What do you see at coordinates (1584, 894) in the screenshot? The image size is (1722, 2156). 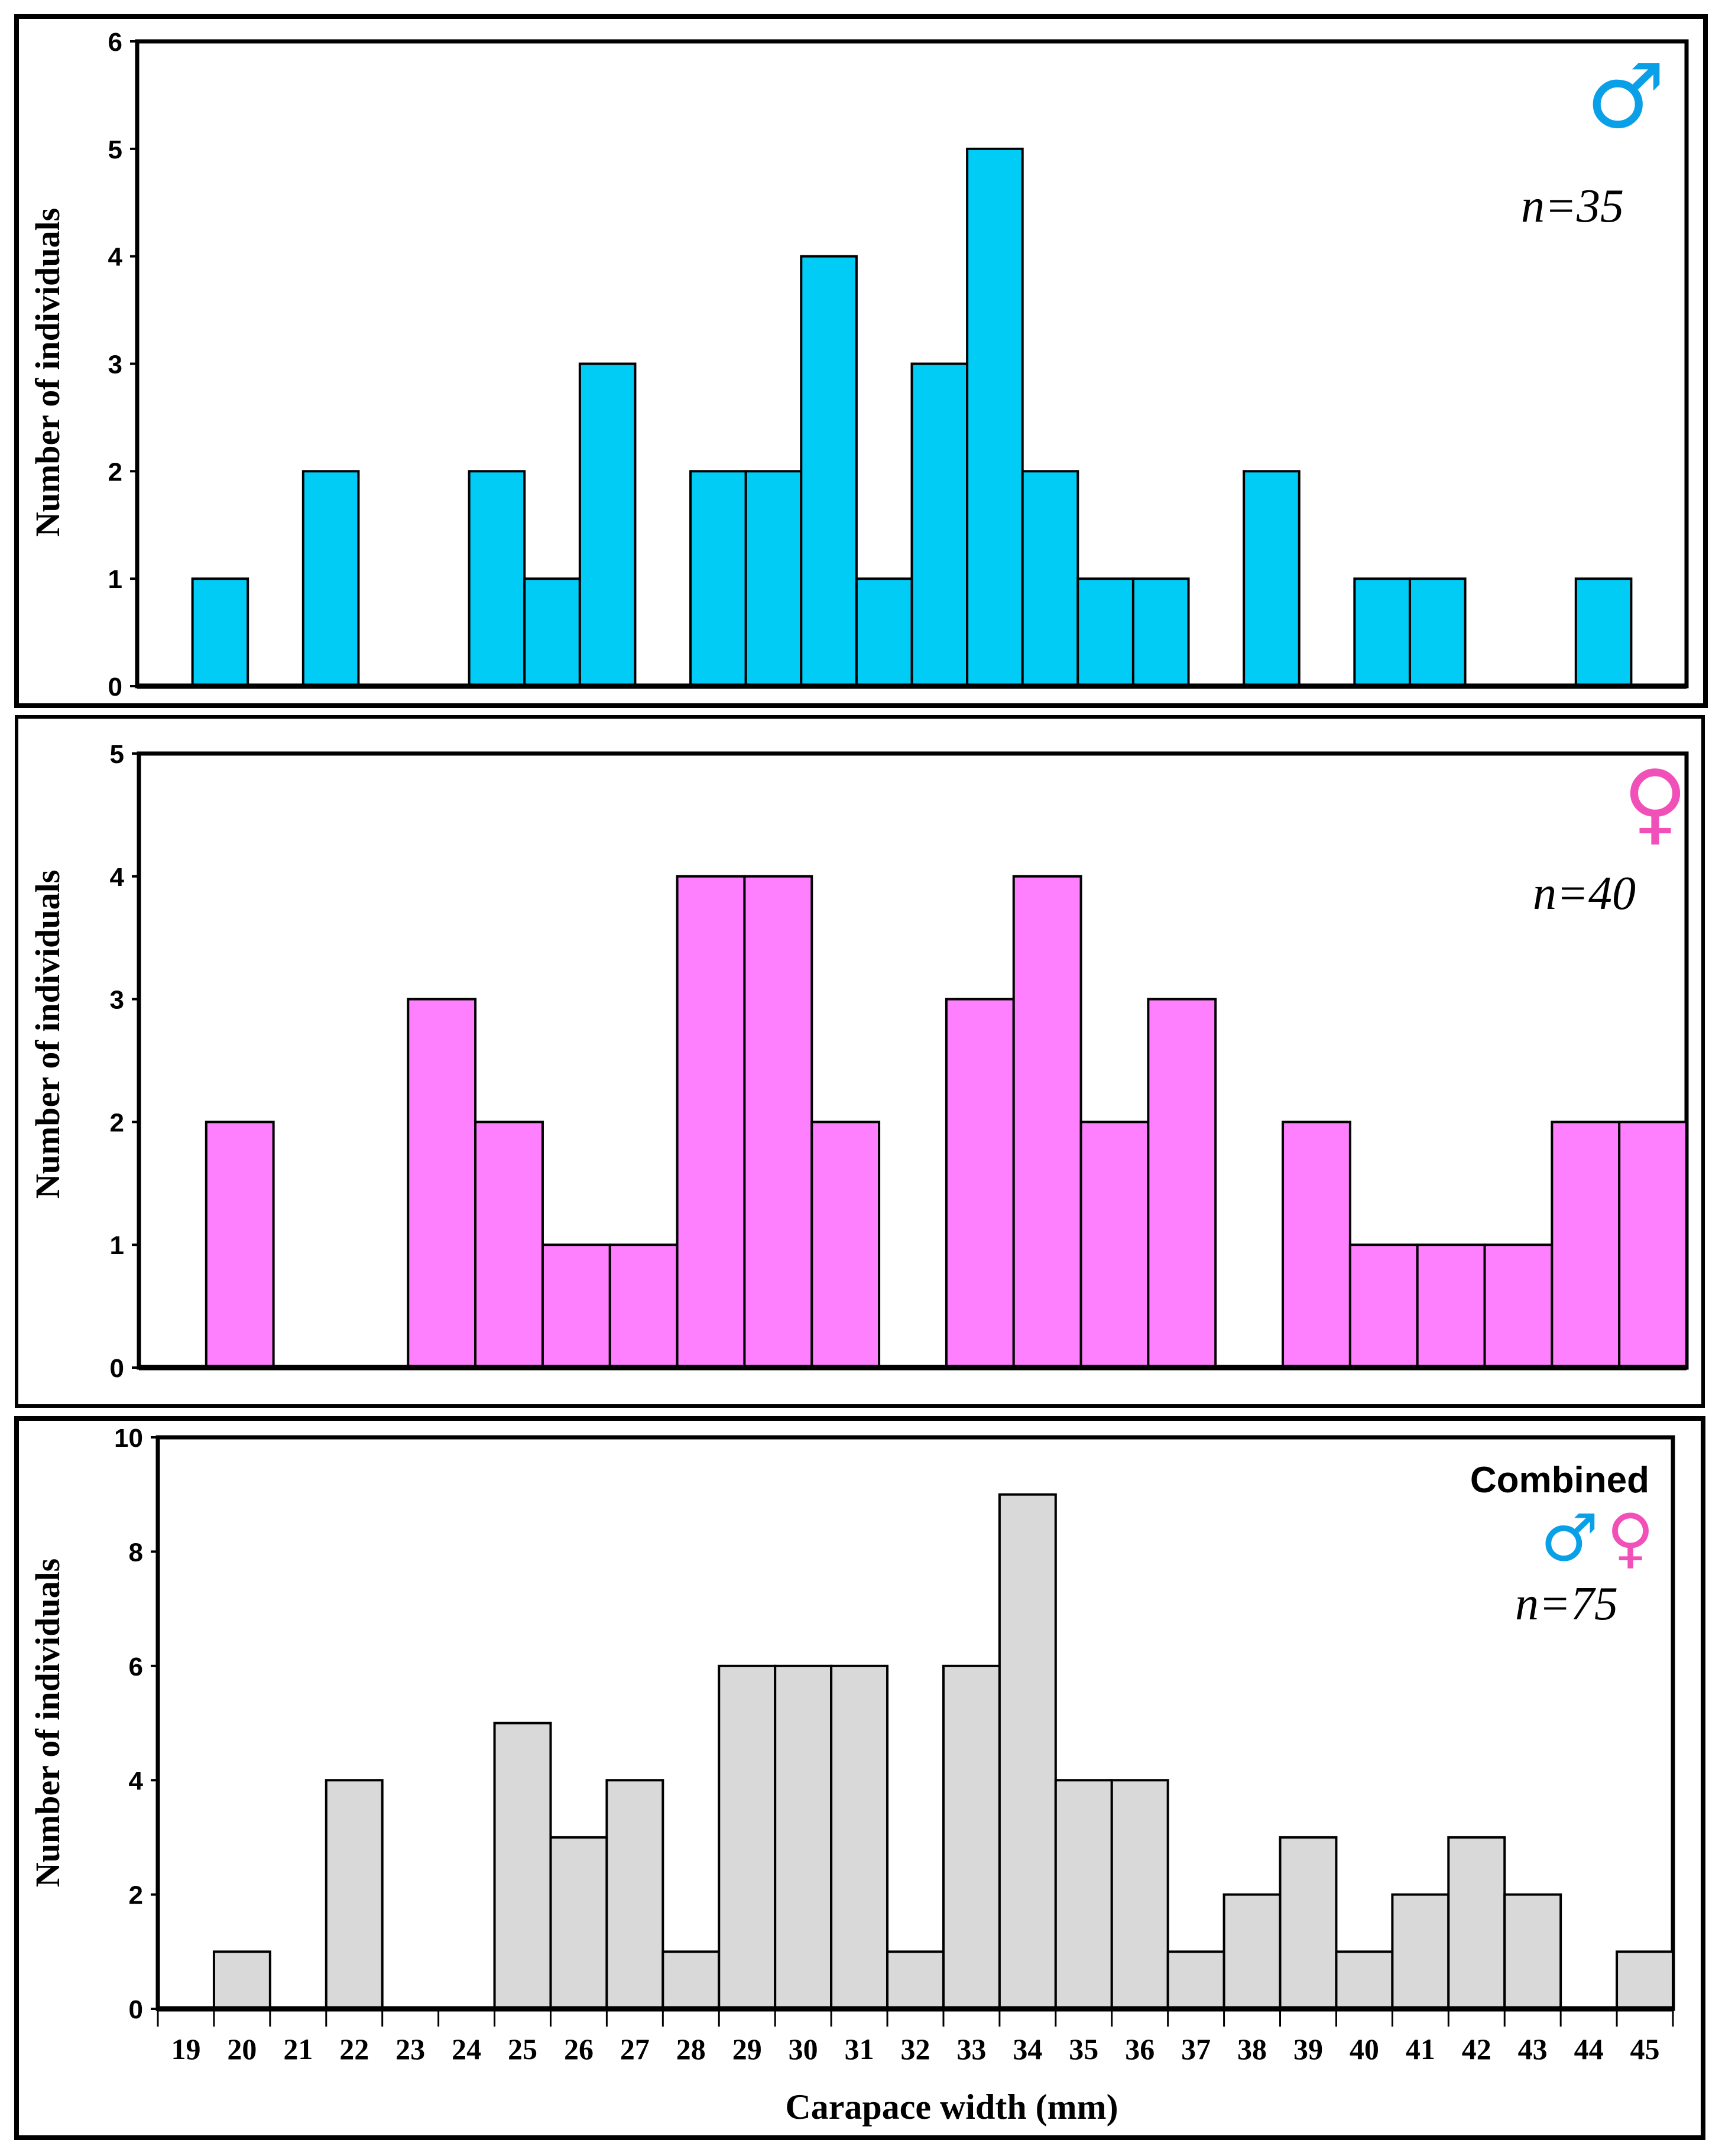 I see `female-sample-size: n=40` at bounding box center [1584, 894].